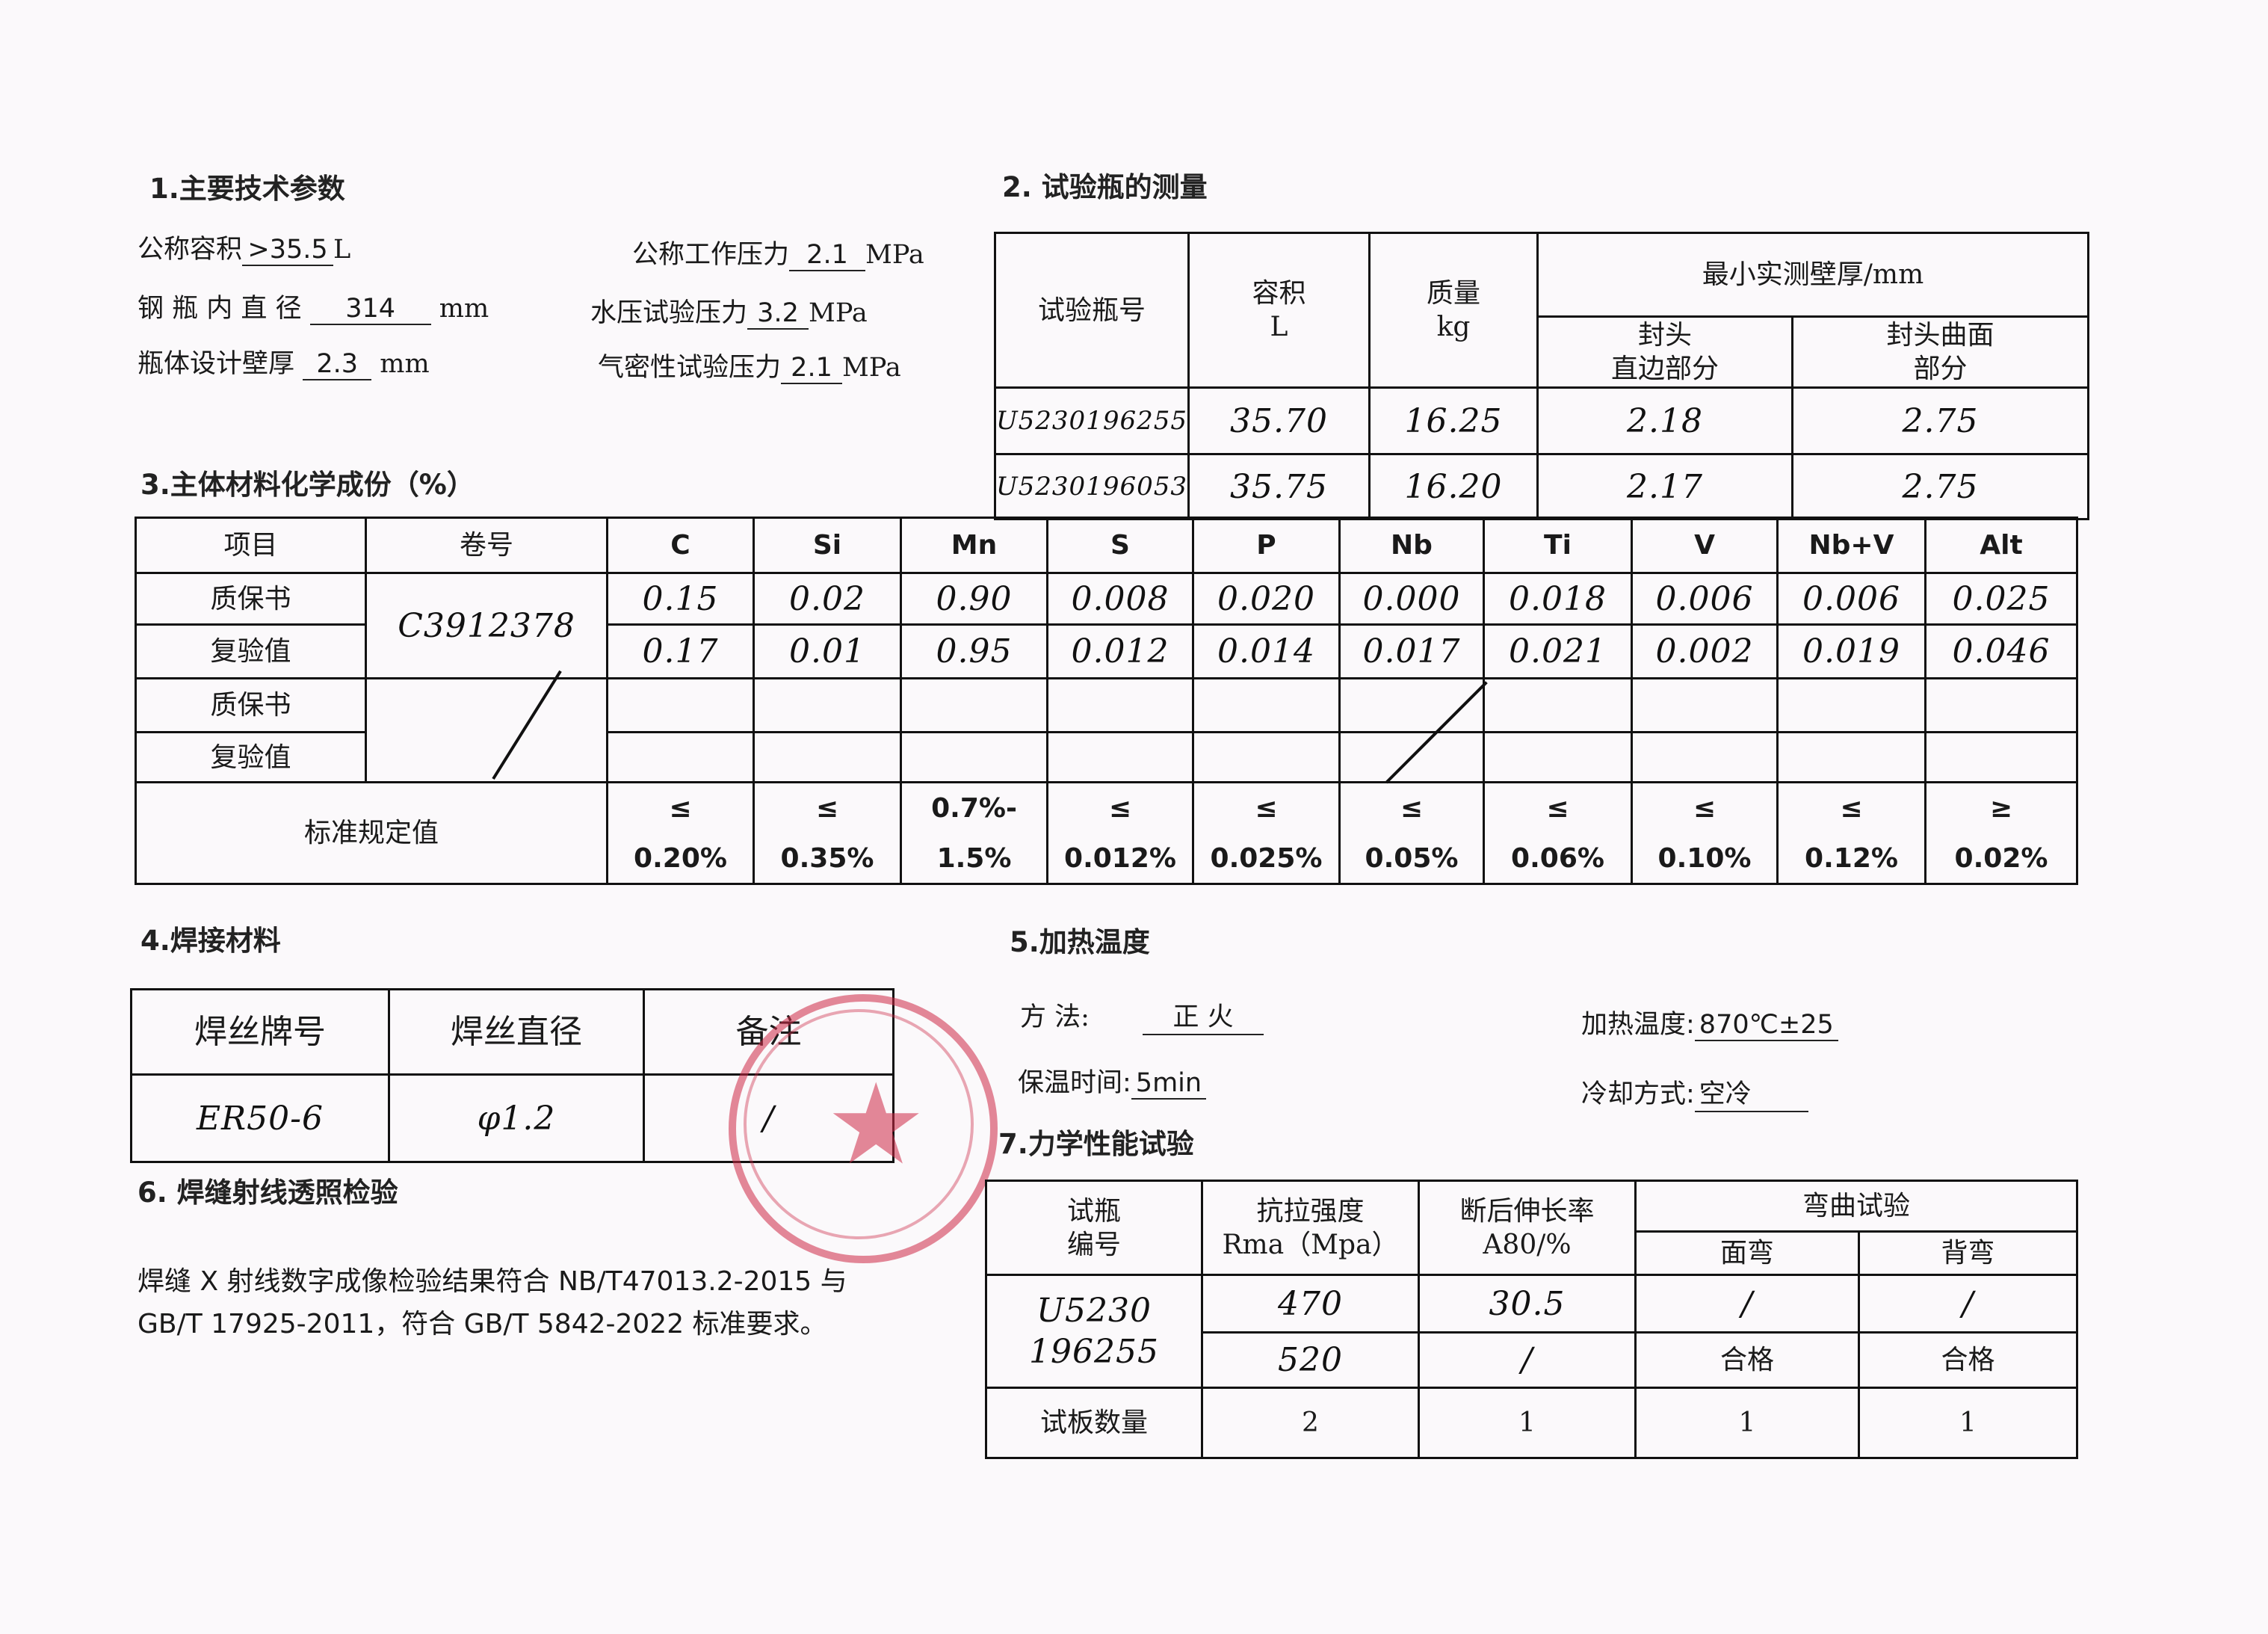 This screenshot has height=1634, width=2268. Describe the element at coordinates (1812, 275) in the screenshot. I see `header-min-thickness: 最小实测壁厚/mm` at that location.